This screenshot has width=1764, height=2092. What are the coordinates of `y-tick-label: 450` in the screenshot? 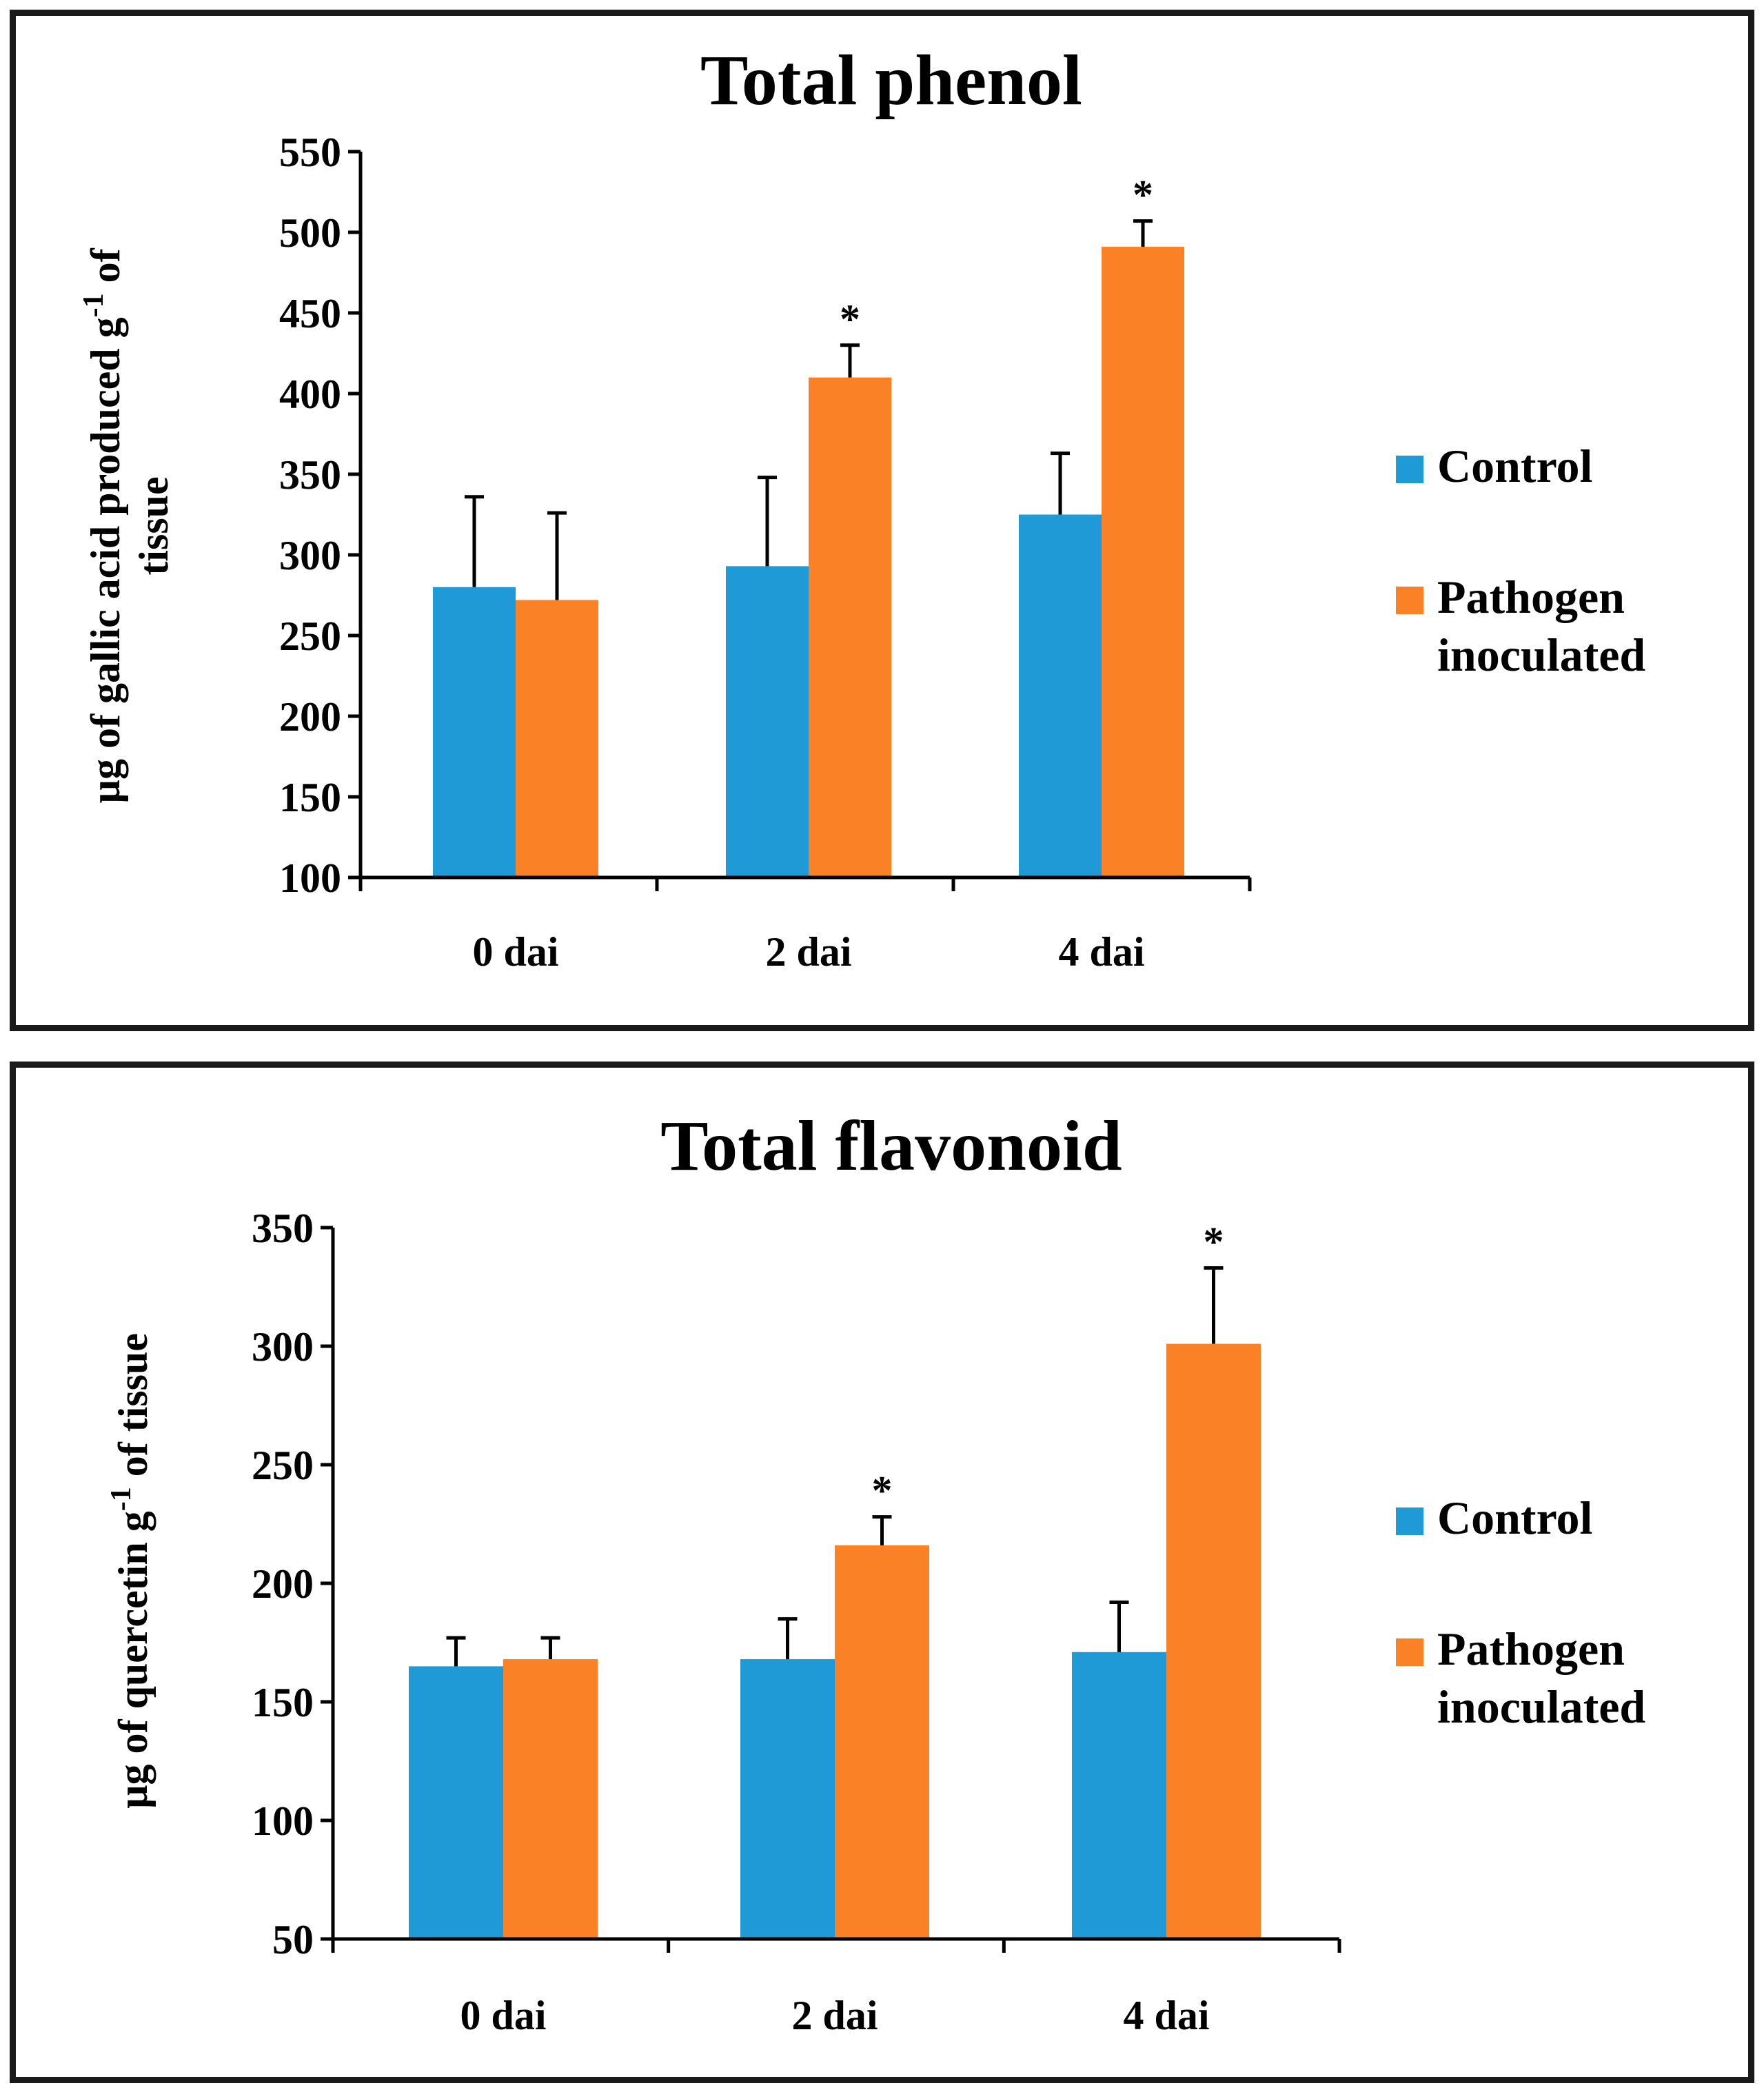 It's located at (310, 313).